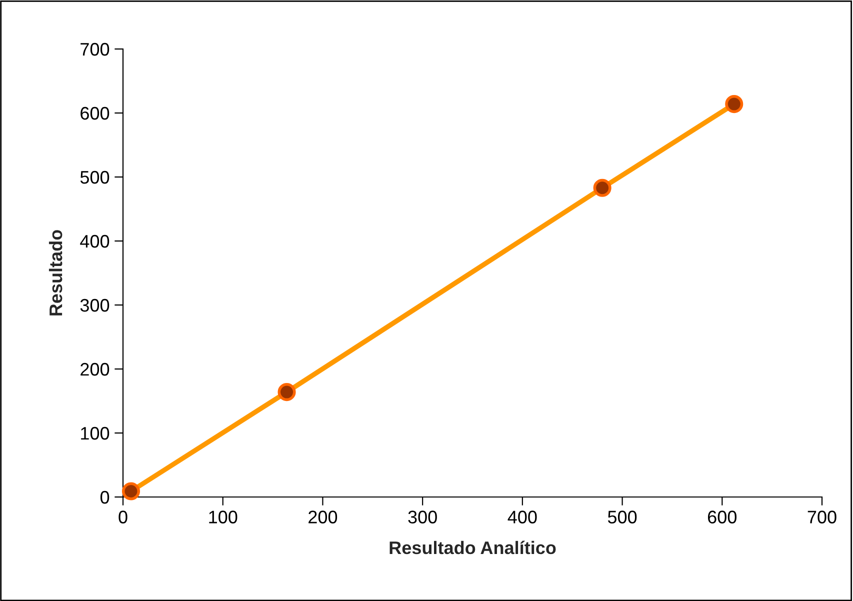 Image resolution: width=853 pixels, height=601 pixels. What do you see at coordinates (323, 517) in the screenshot?
I see `x-tick-label: 200` at bounding box center [323, 517].